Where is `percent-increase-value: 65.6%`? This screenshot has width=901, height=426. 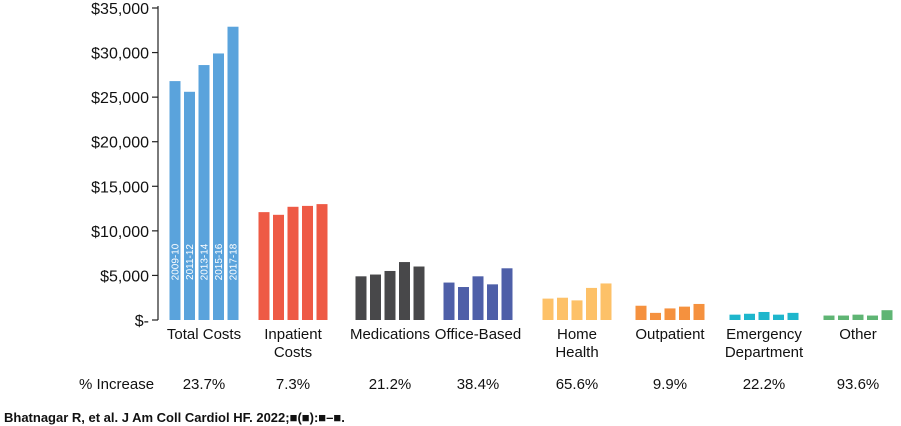
percent-increase-value: 65.6% is located at coordinates (577, 384).